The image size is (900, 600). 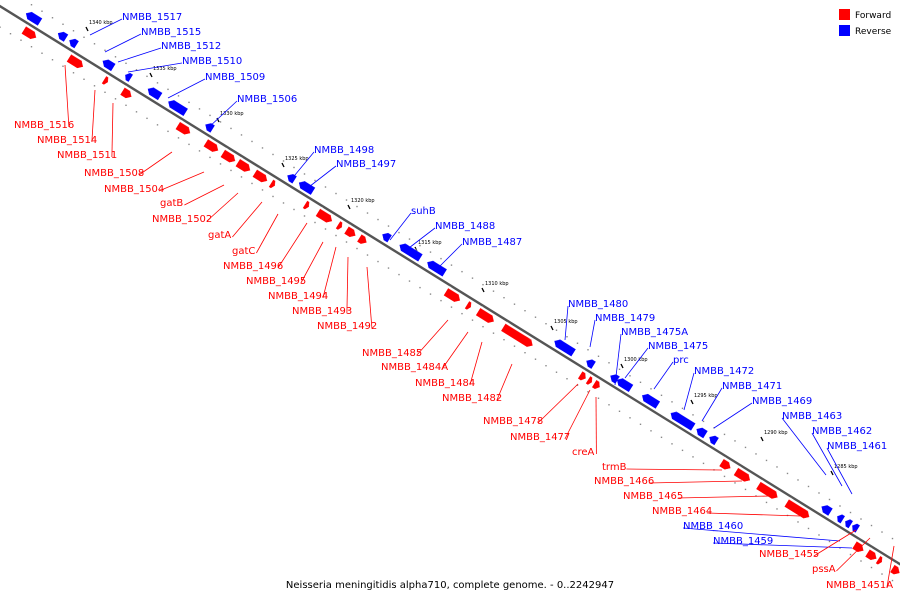 I want to click on gene-label: NMBB_1478, so click(x=513, y=421).